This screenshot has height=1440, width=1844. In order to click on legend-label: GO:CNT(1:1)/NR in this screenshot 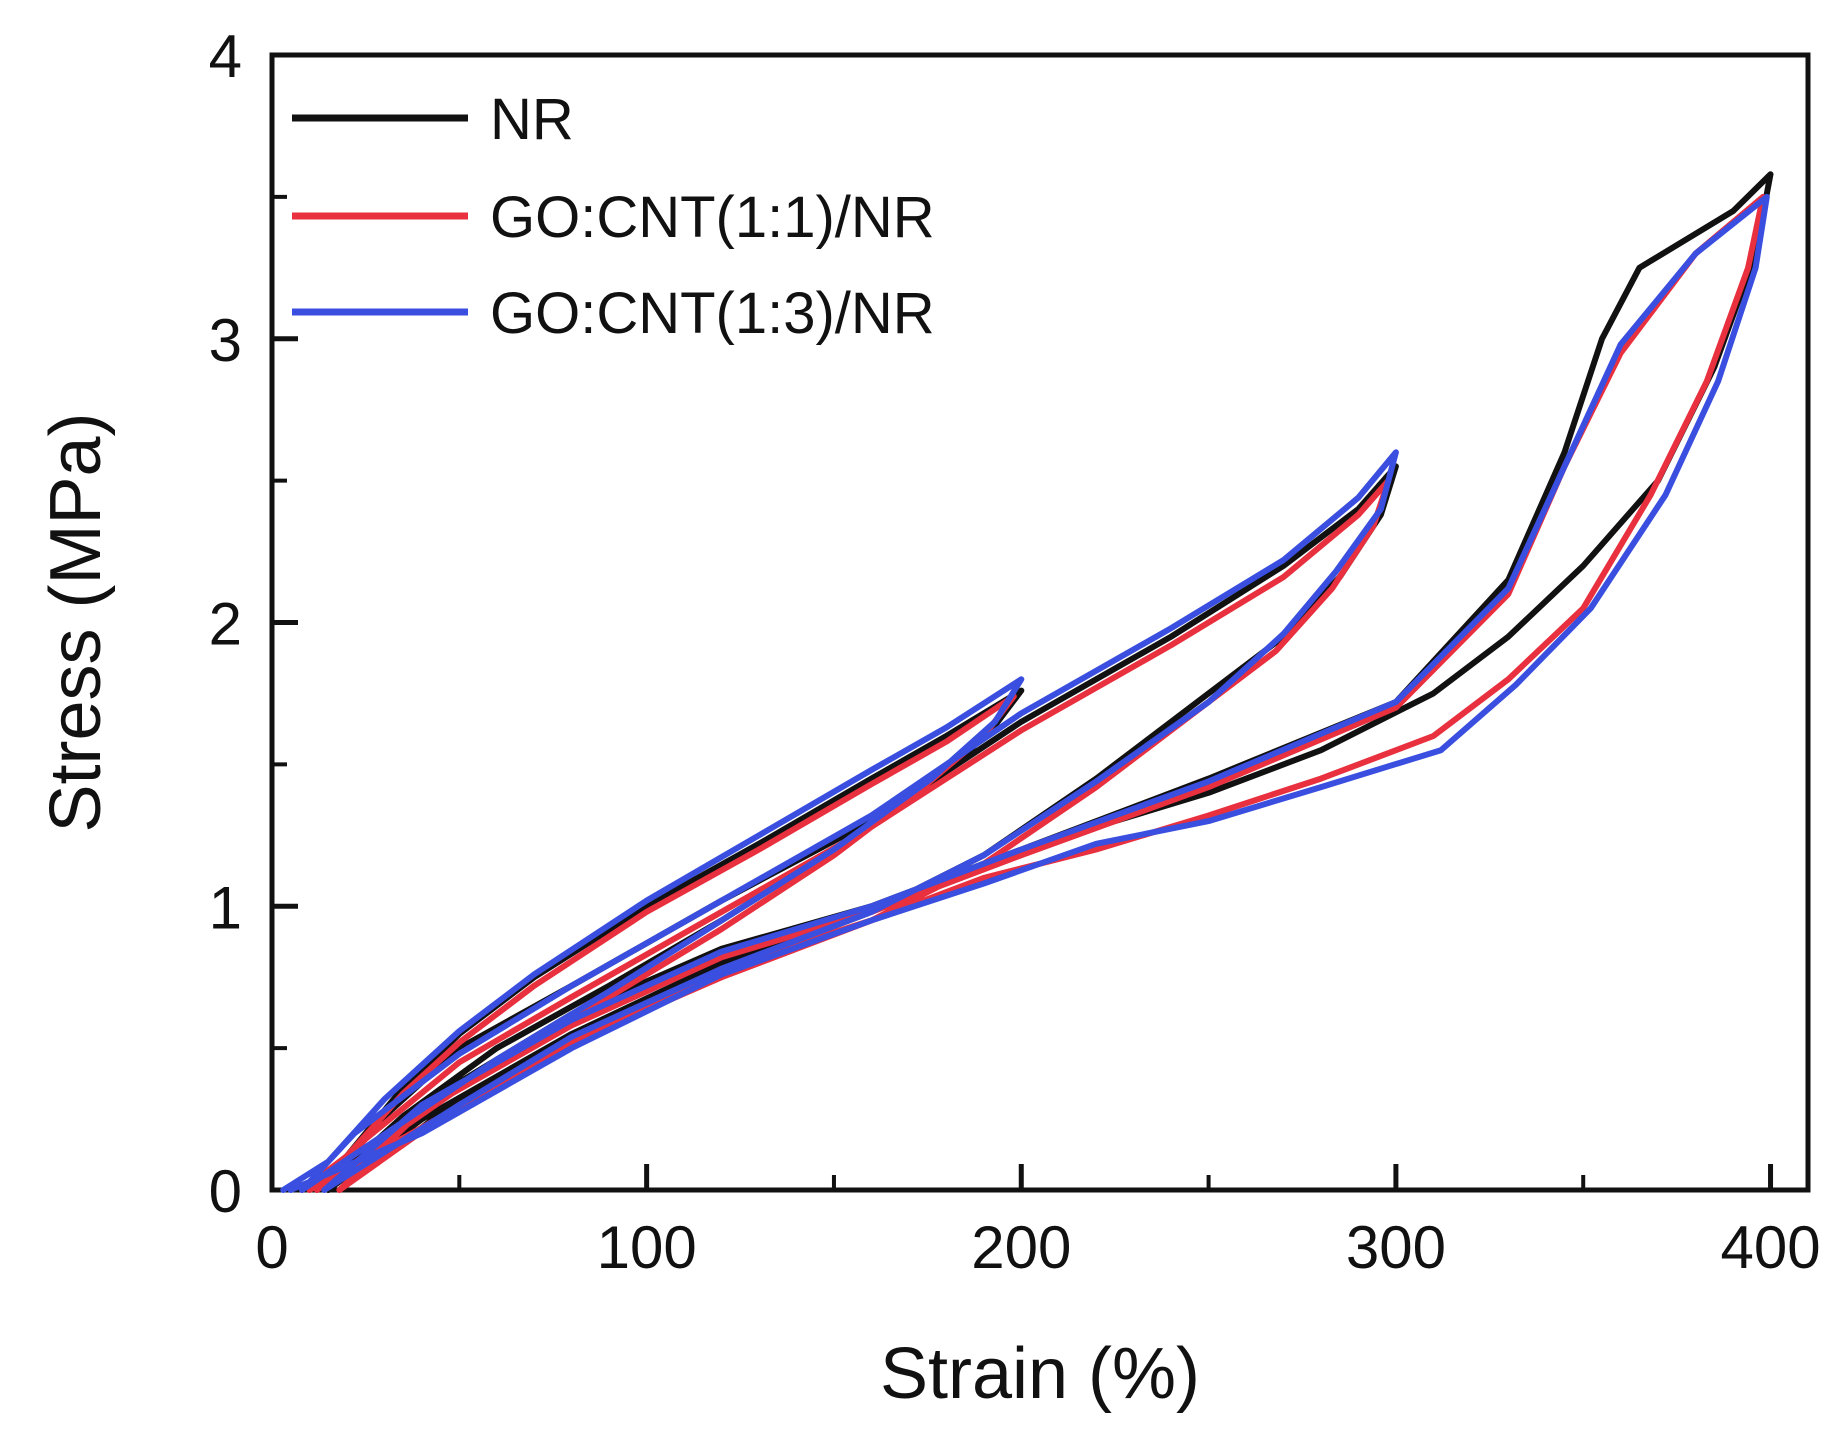, I will do `click(712, 217)`.